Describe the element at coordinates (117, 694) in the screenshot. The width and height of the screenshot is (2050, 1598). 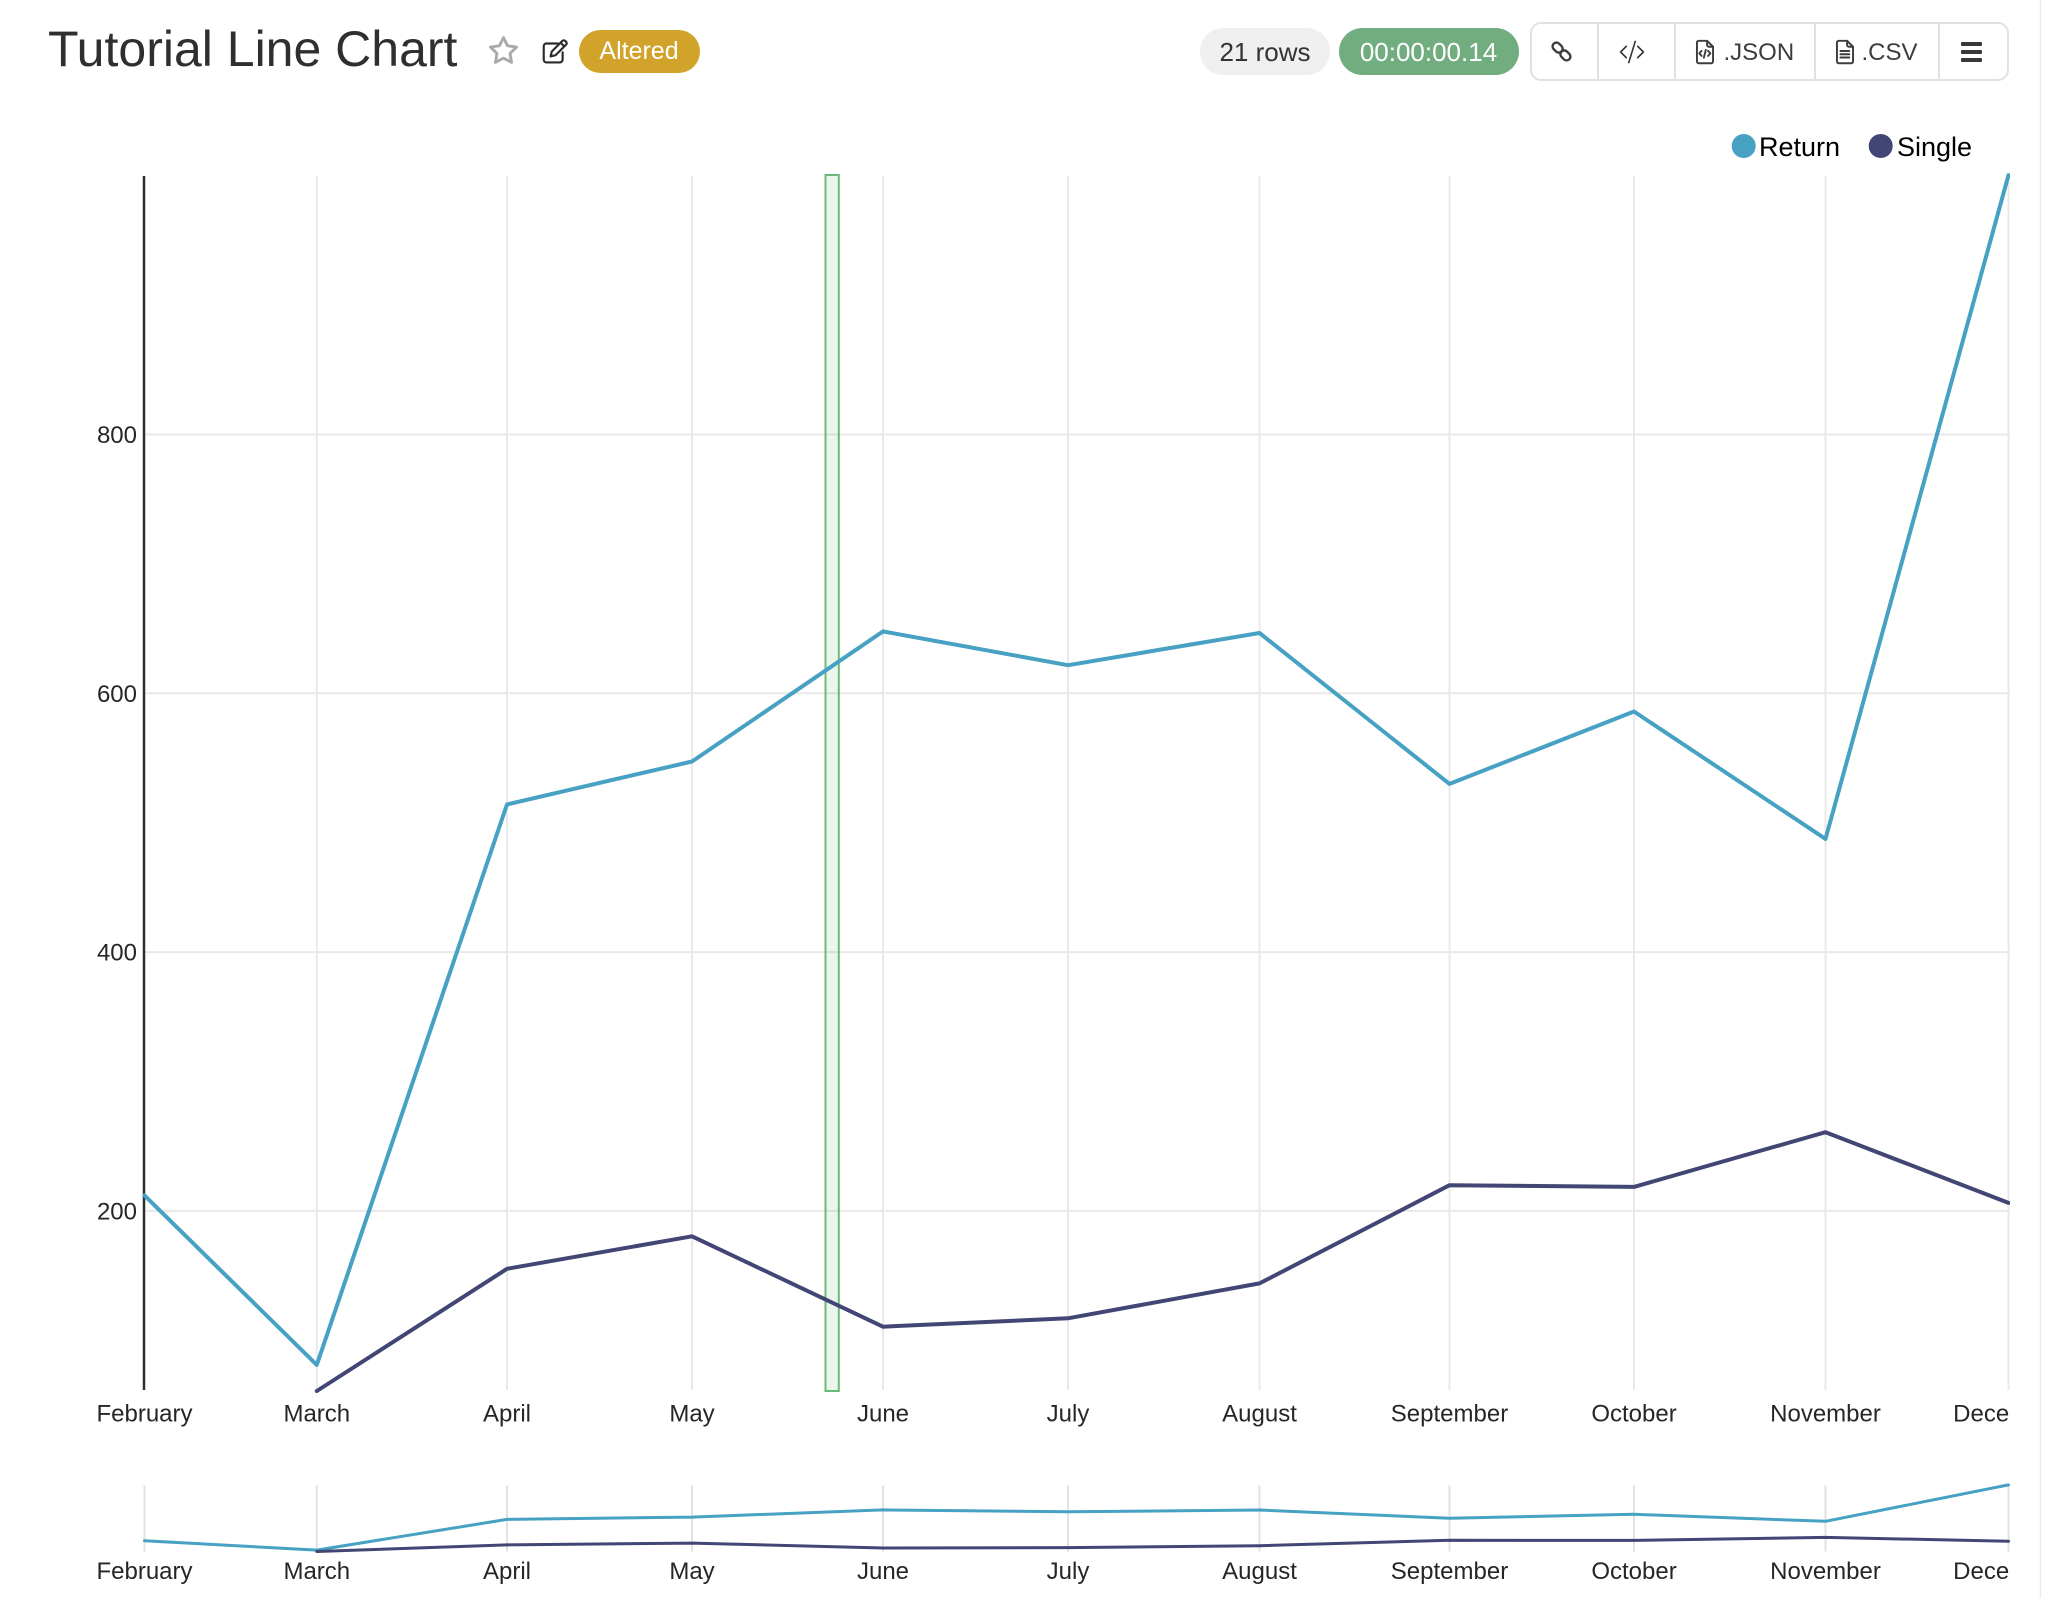
I see `svg-text: 600` at that location.